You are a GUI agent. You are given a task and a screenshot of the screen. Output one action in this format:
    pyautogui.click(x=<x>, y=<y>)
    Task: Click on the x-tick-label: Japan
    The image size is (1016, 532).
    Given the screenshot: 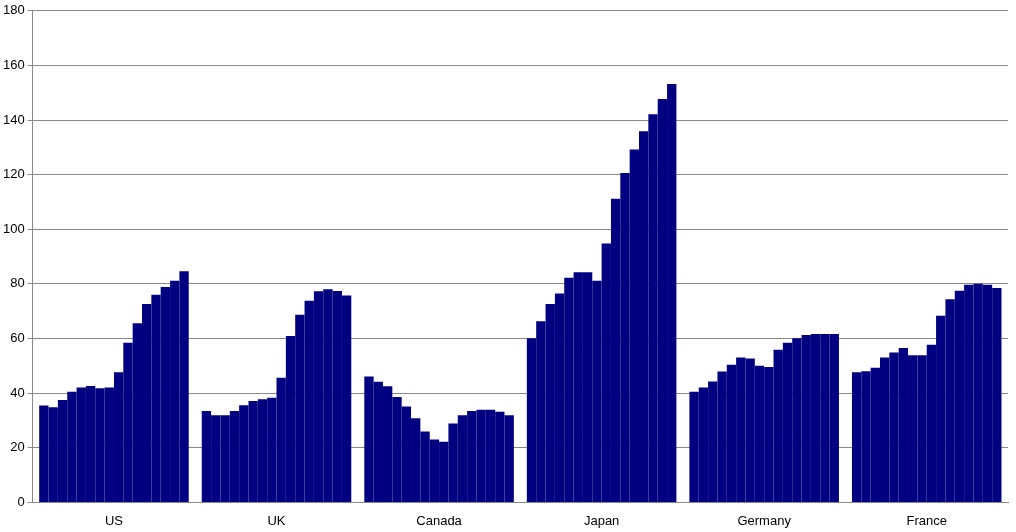 What is the action you would take?
    pyautogui.click(x=601, y=520)
    